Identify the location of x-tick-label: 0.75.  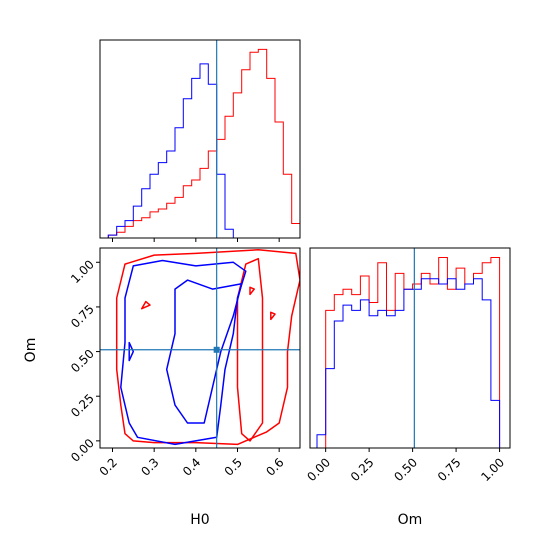
(449, 469).